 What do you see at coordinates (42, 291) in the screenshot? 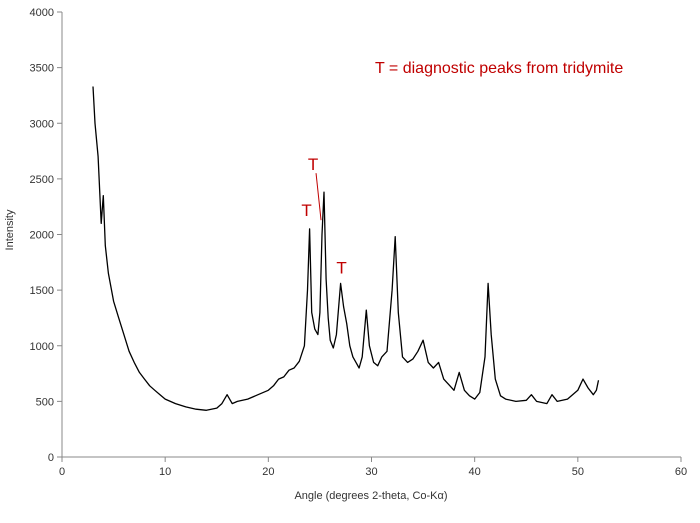
I see `y-tick-label: 1500` at bounding box center [42, 291].